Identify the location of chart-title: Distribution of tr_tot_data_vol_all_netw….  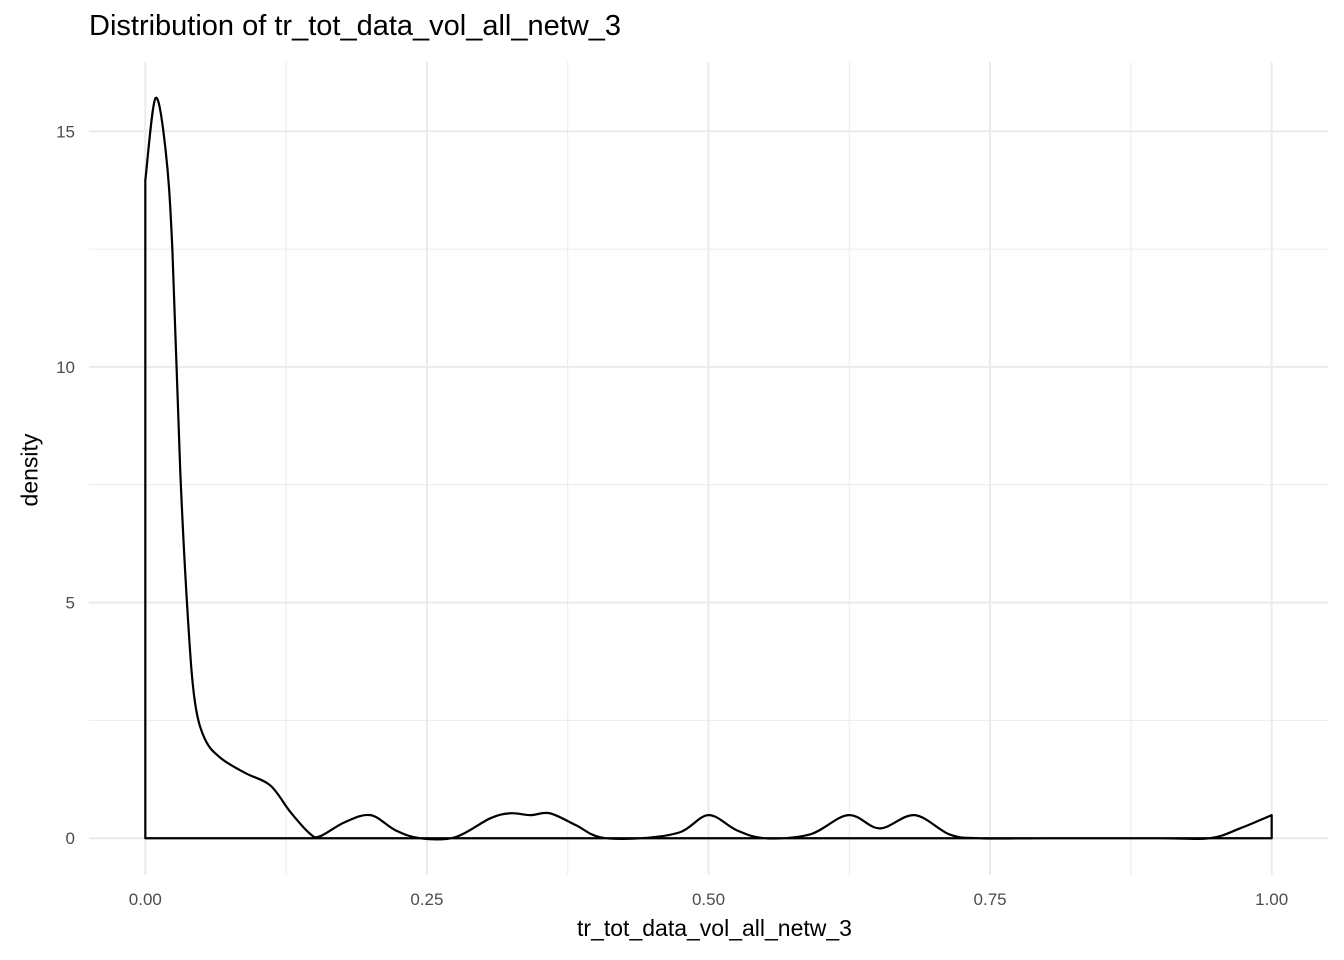
(355, 26).